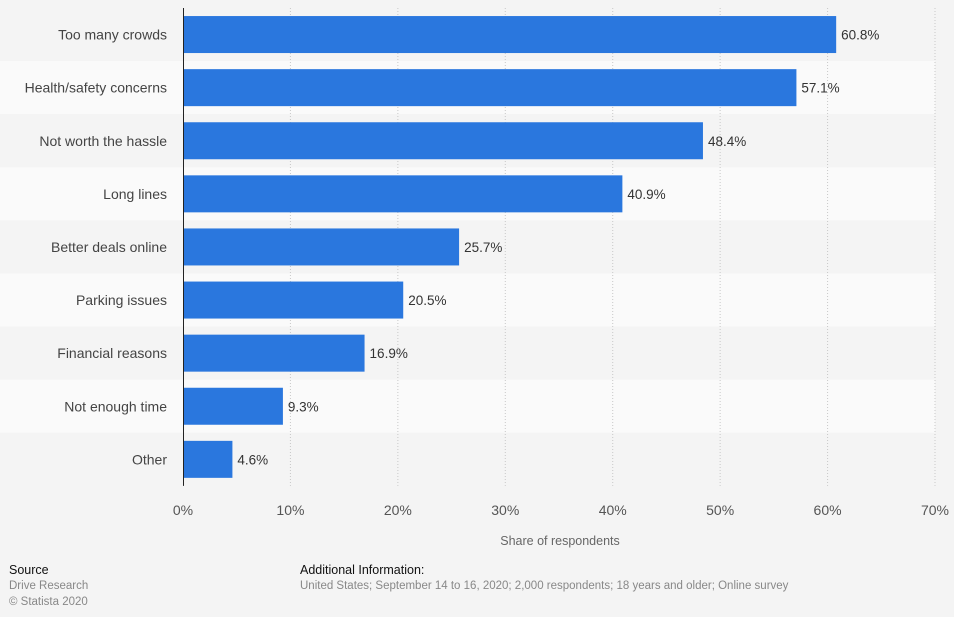 The width and height of the screenshot is (954, 617). What do you see at coordinates (183, 510) in the screenshot?
I see `x-tick-label: 0%` at bounding box center [183, 510].